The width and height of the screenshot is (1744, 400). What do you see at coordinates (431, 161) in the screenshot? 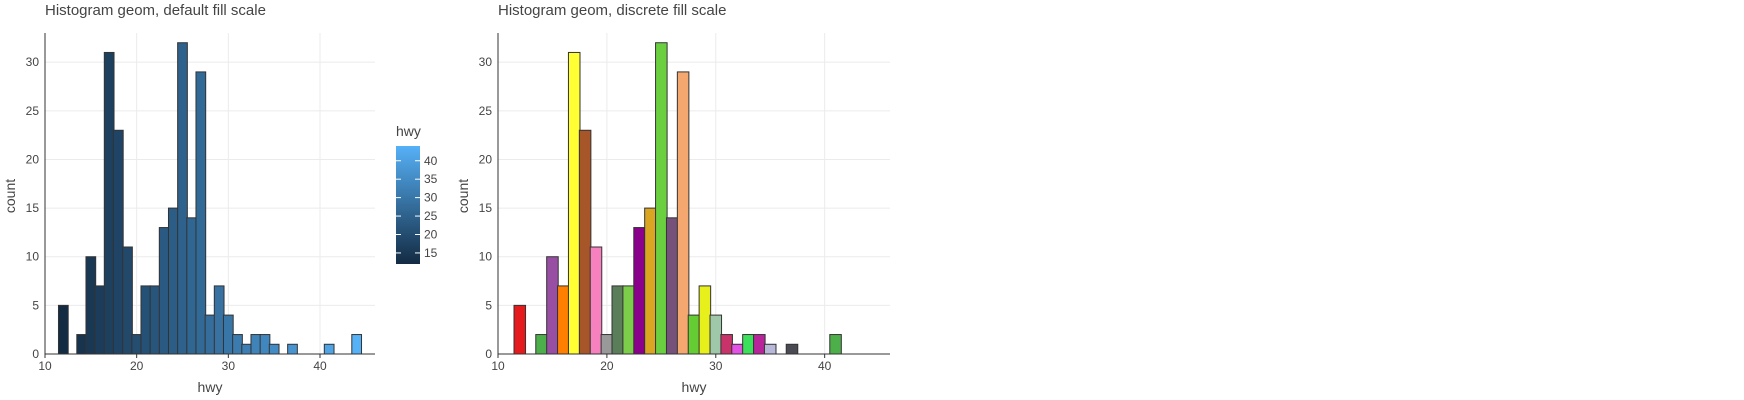
I see `legend-tick-label: 40` at bounding box center [431, 161].